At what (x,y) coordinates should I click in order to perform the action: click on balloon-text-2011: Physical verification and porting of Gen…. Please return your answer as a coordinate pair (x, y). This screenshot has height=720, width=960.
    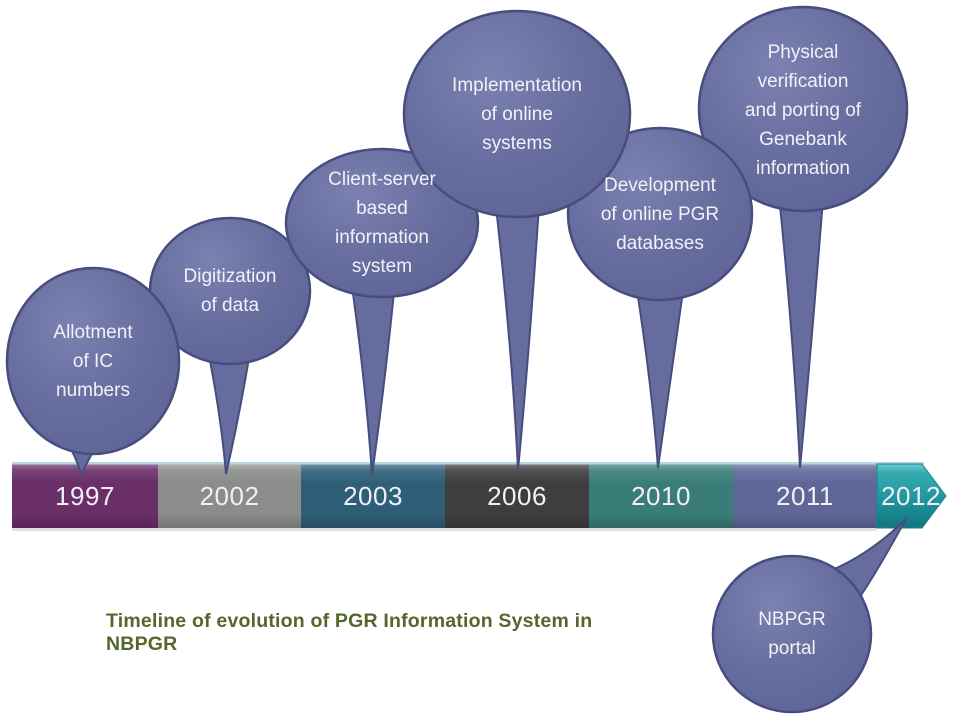
    Looking at the image, I should click on (803, 110).